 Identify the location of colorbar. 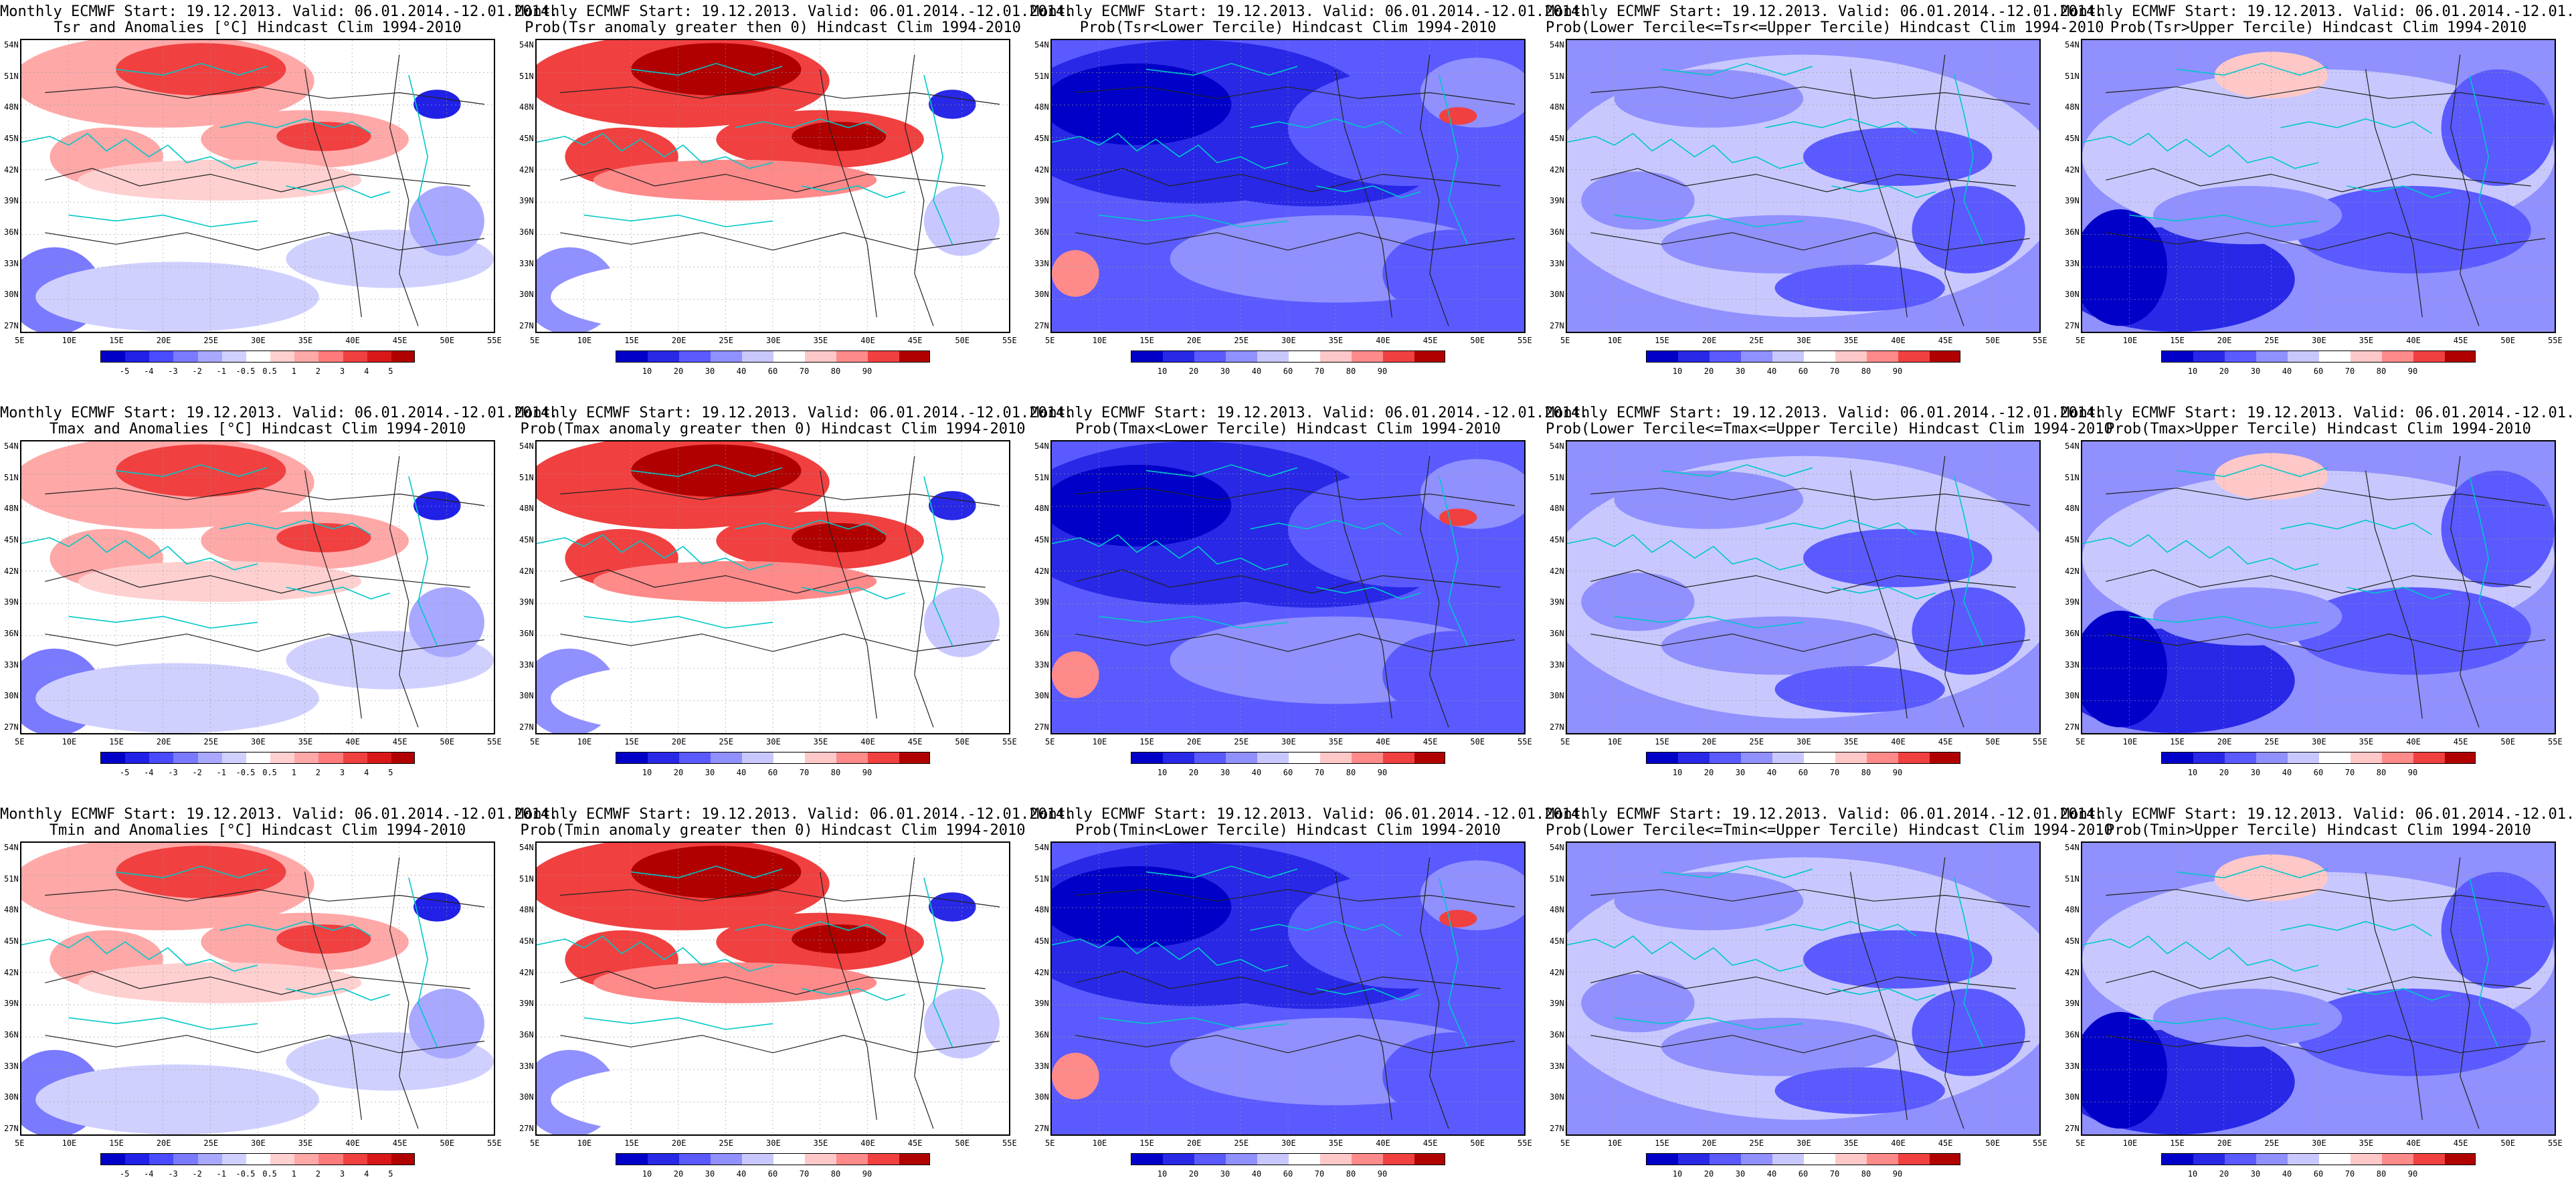
(1288, 356).